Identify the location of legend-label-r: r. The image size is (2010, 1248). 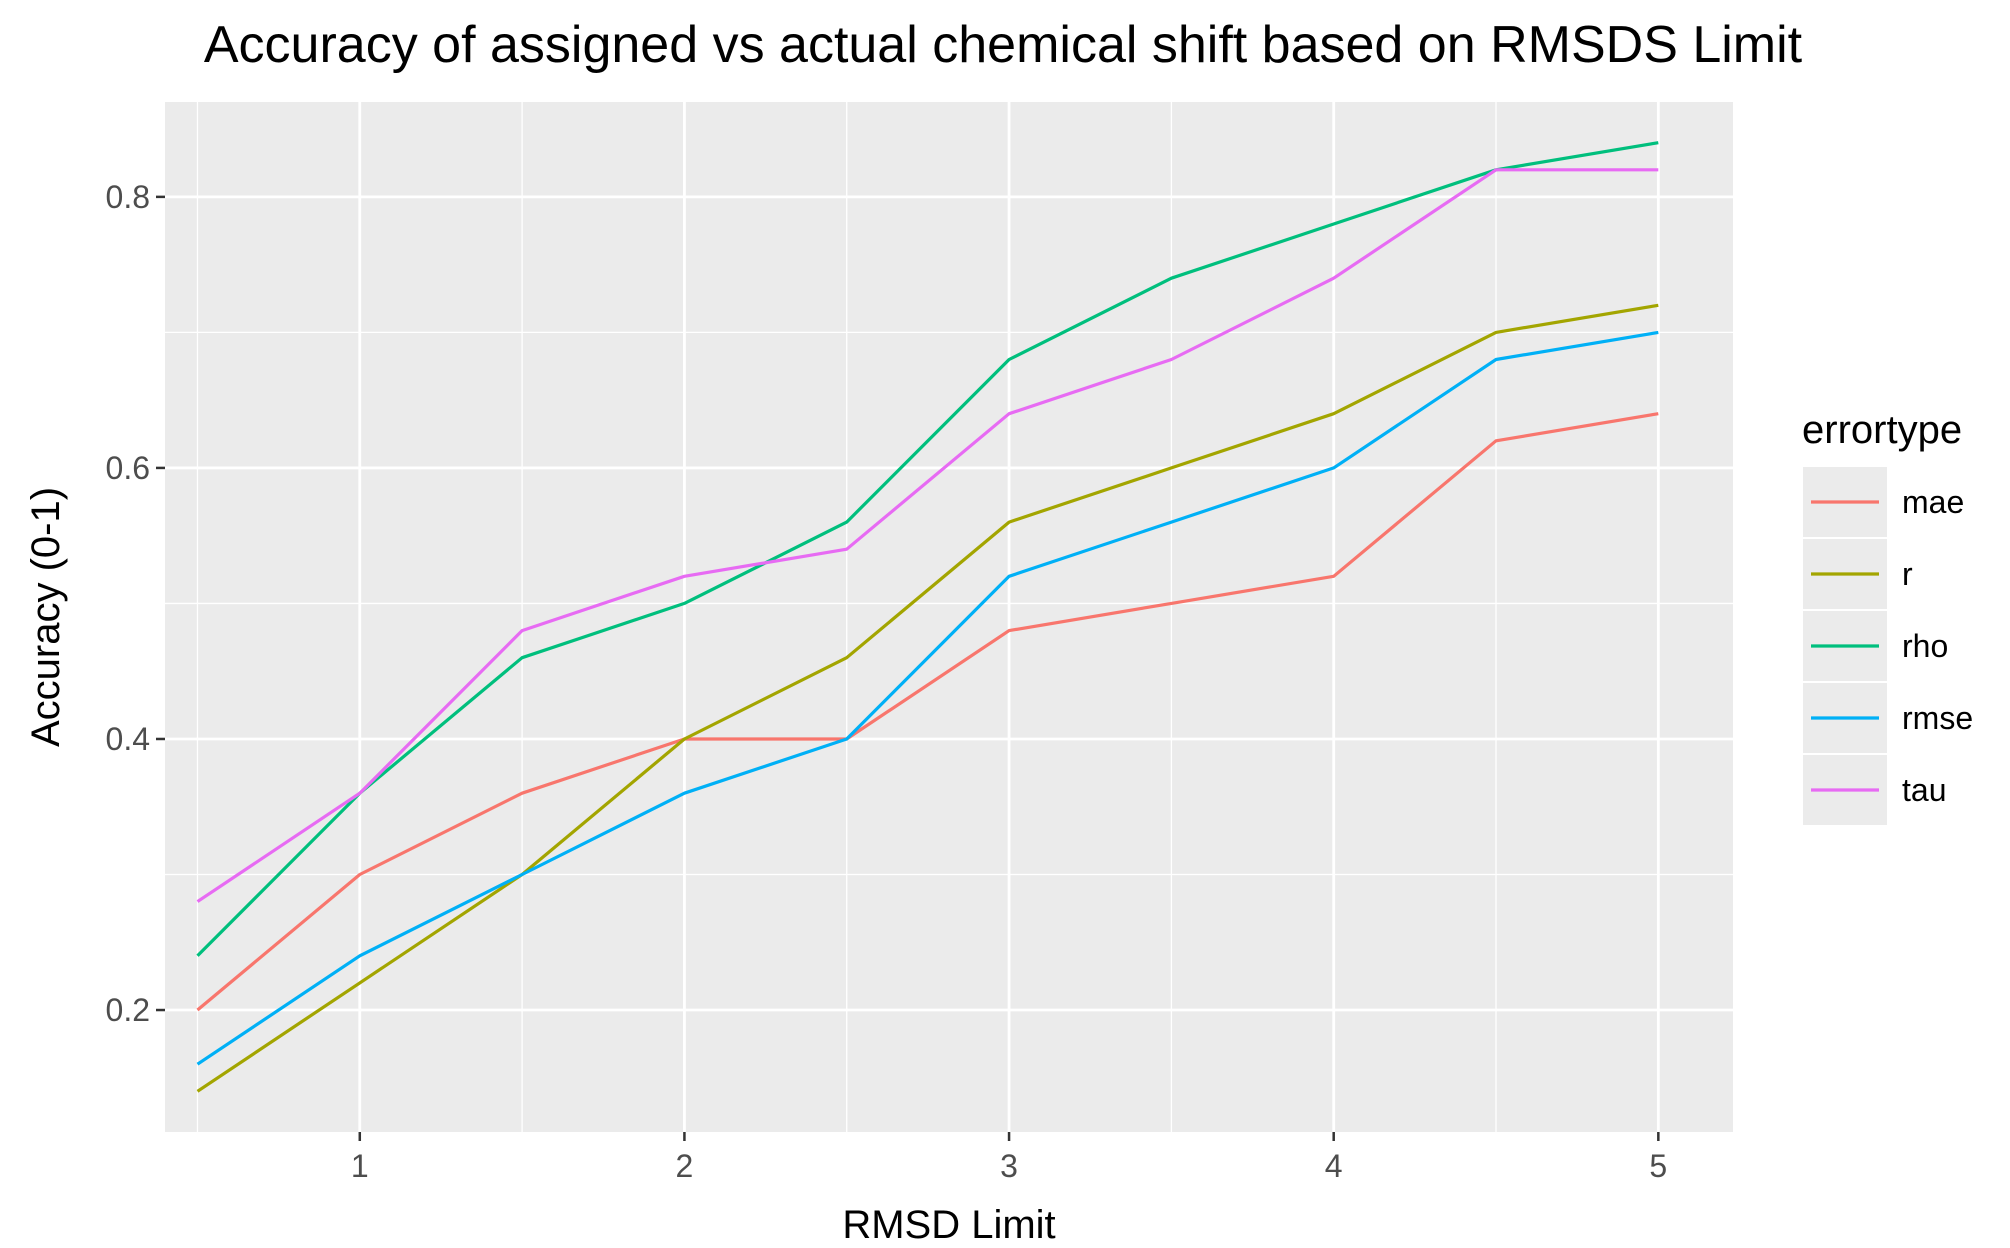
(1907, 574).